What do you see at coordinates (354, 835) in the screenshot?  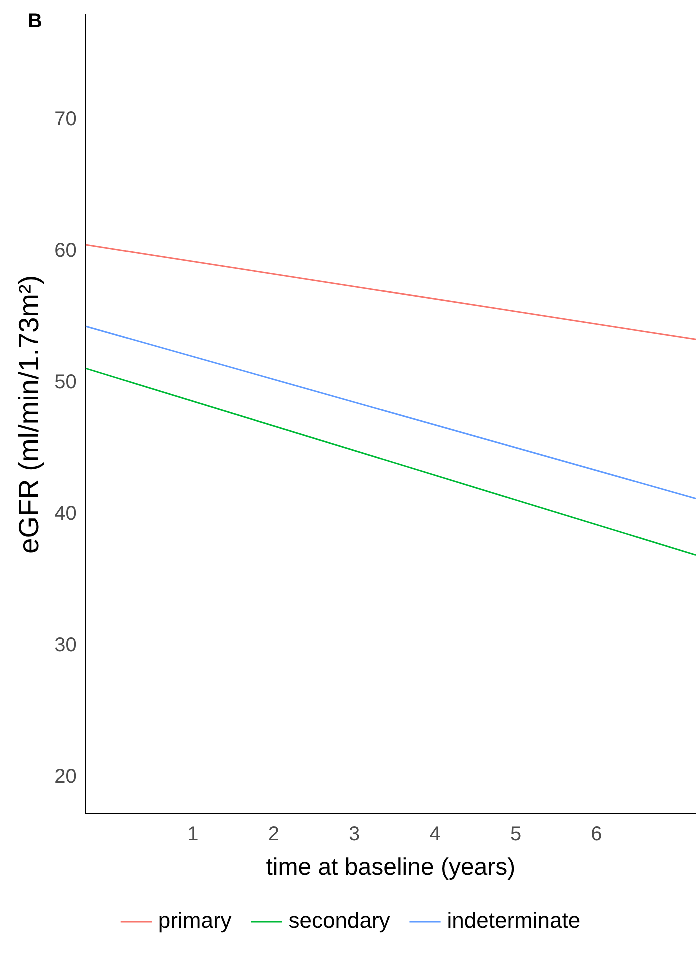 I see `x-tick-label: 3` at bounding box center [354, 835].